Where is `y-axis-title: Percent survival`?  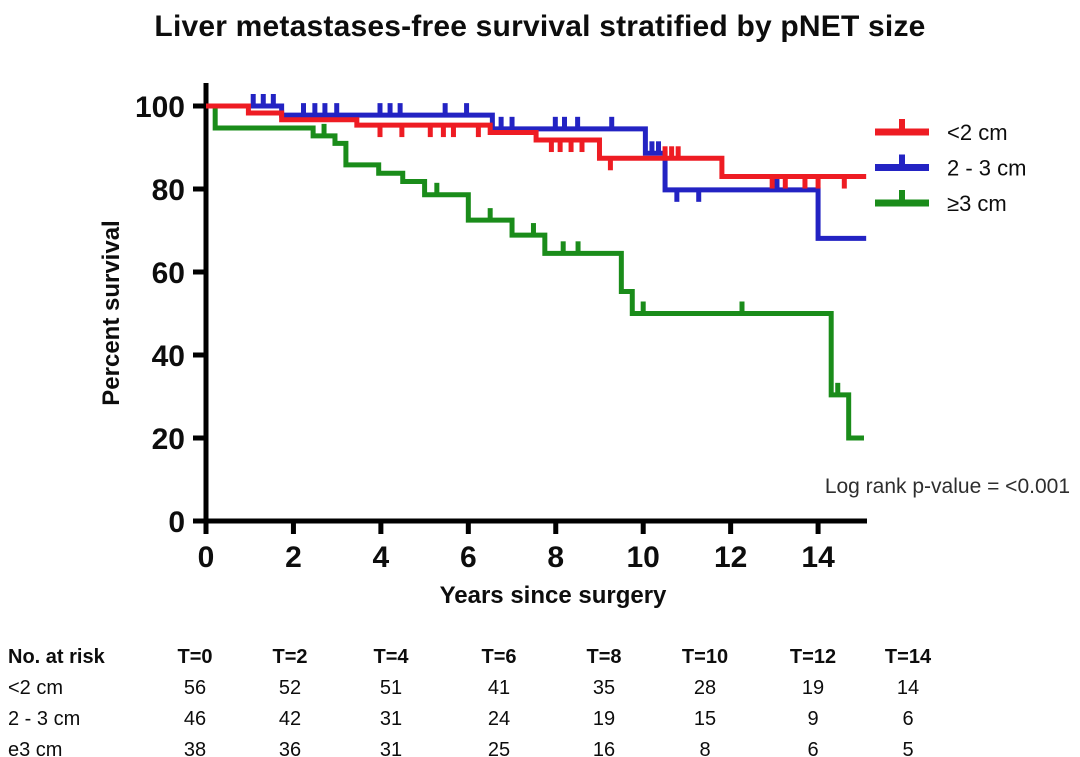
y-axis-title: Percent survival is located at coordinates (111, 312).